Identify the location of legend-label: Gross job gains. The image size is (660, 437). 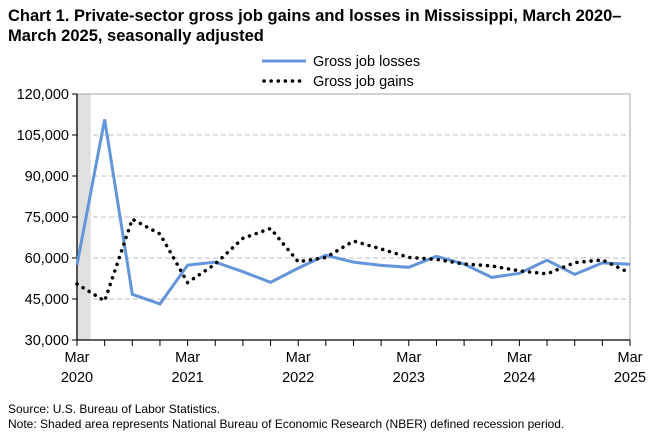
(363, 82).